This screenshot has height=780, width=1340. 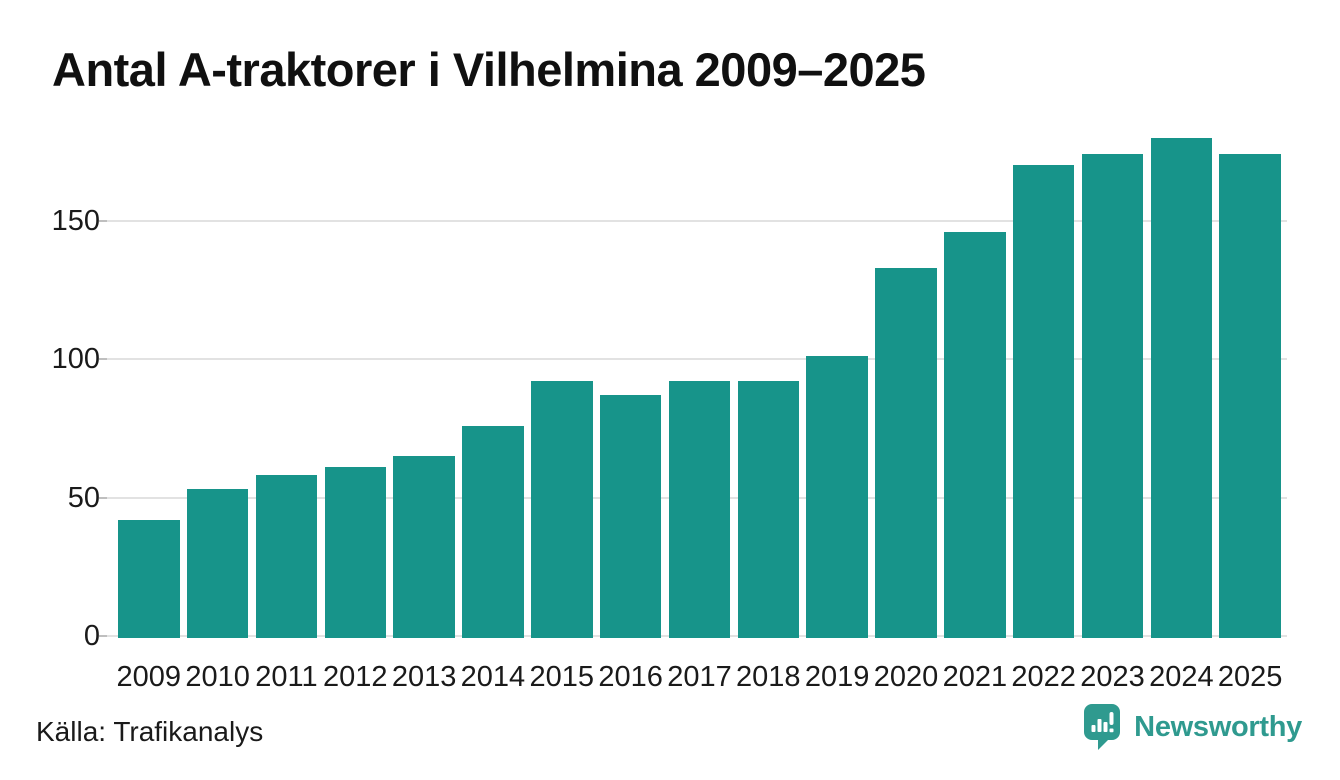 What do you see at coordinates (768, 509) in the screenshot?
I see `bar-2018` at bounding box center [768, 509].